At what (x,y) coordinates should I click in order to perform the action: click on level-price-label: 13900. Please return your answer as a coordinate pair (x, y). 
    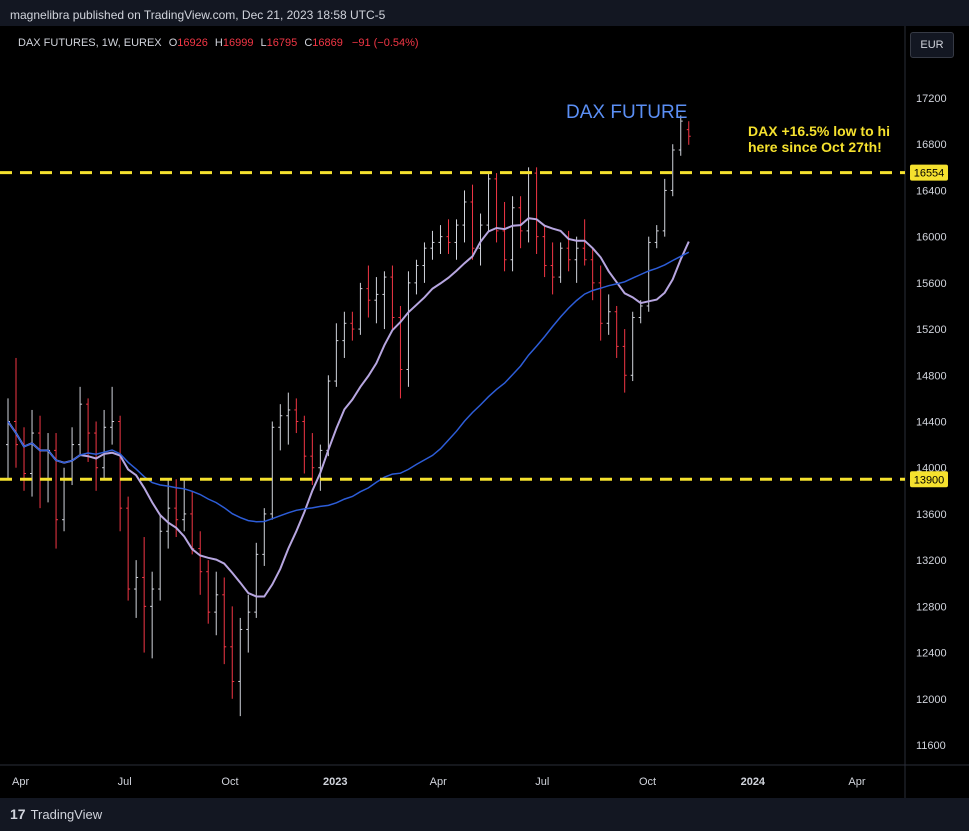
    Looking at the image, I should click on (929, 480).